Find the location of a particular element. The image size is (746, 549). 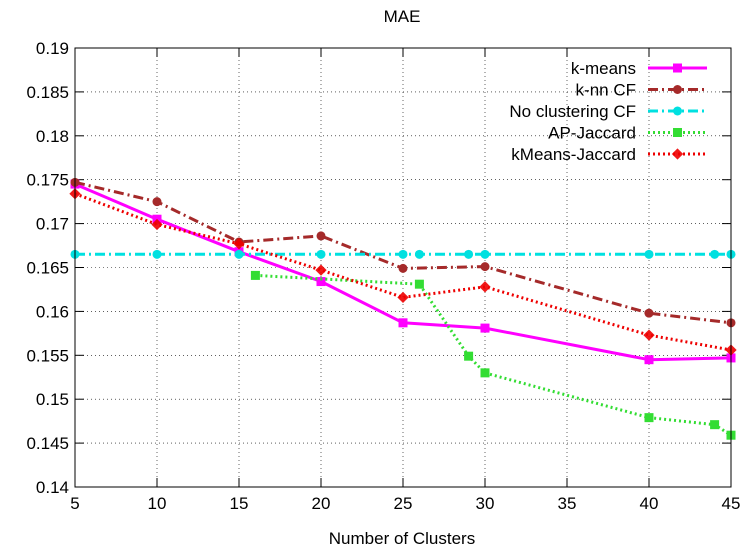

x-tick-label: 5 is located at coordinates (74, 503).